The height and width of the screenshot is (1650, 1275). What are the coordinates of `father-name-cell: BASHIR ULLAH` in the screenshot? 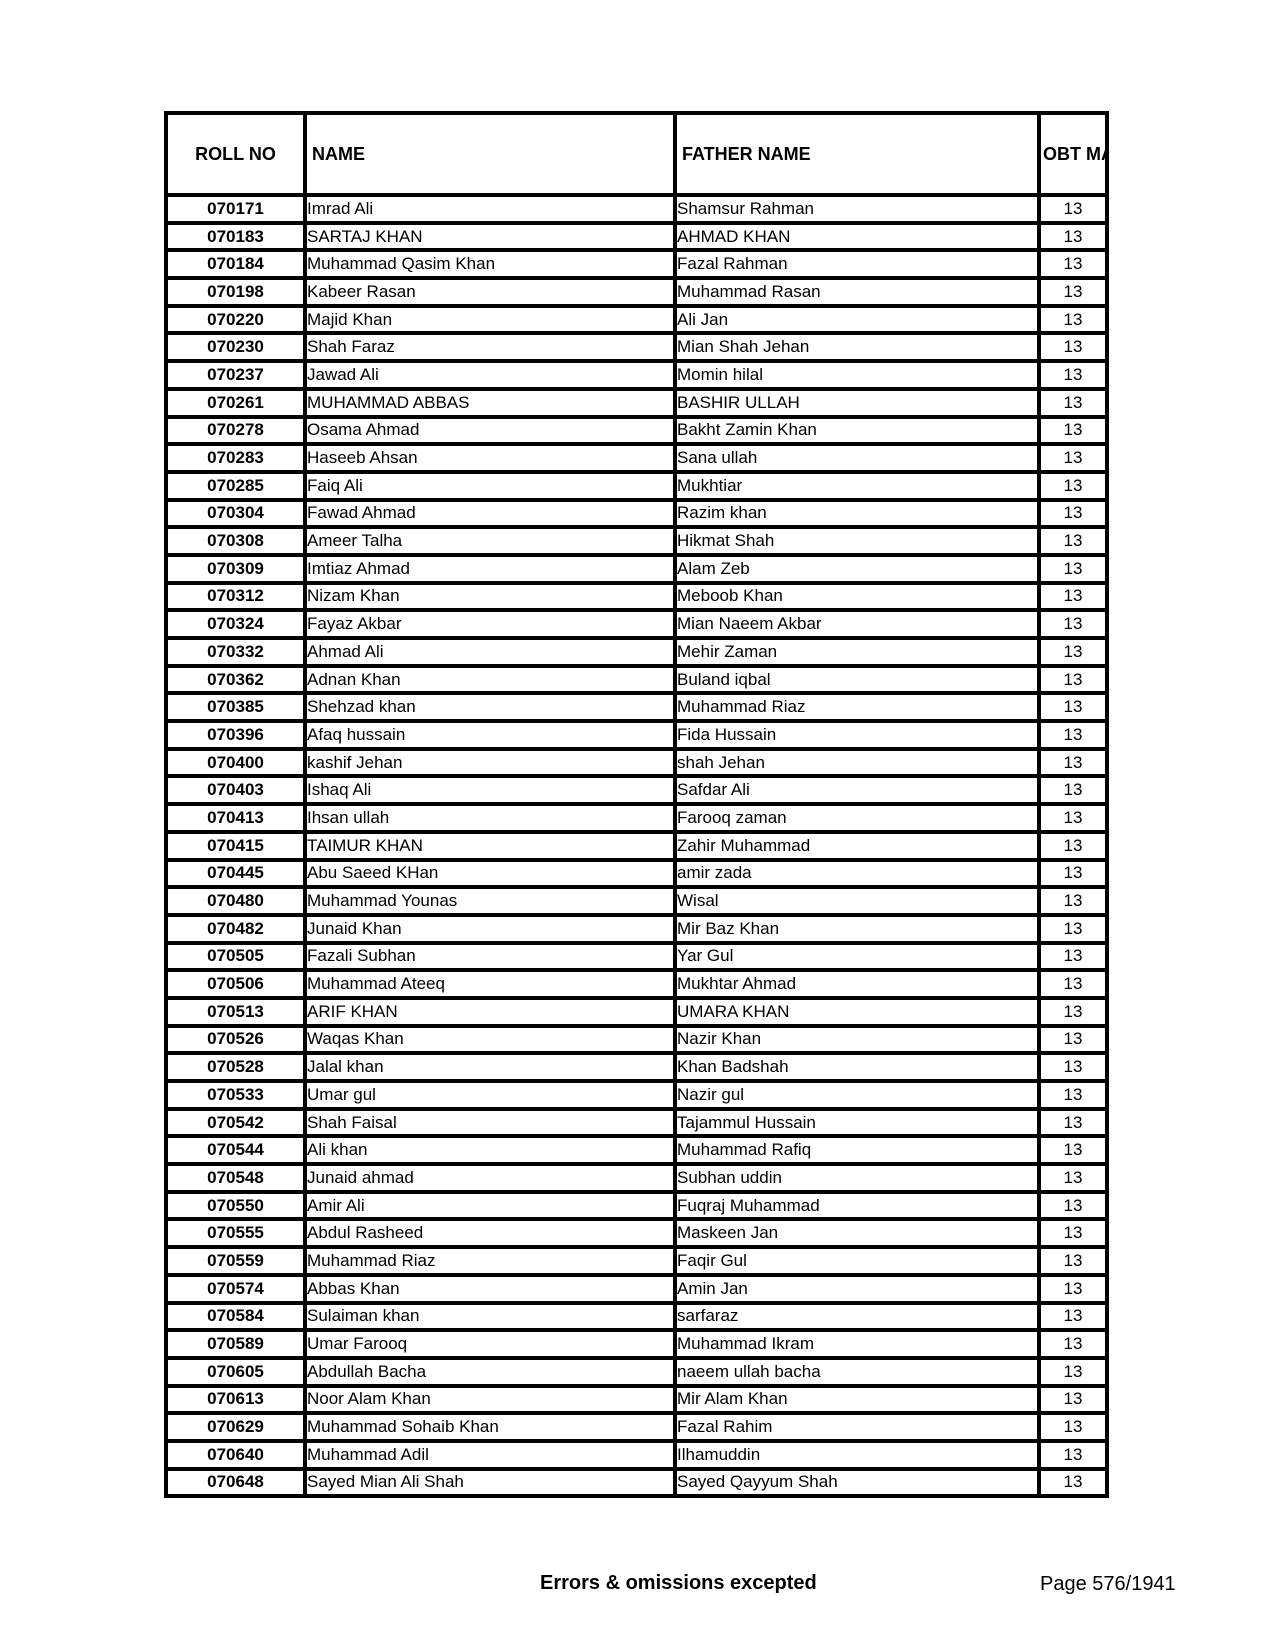 It's located at (857, 402).